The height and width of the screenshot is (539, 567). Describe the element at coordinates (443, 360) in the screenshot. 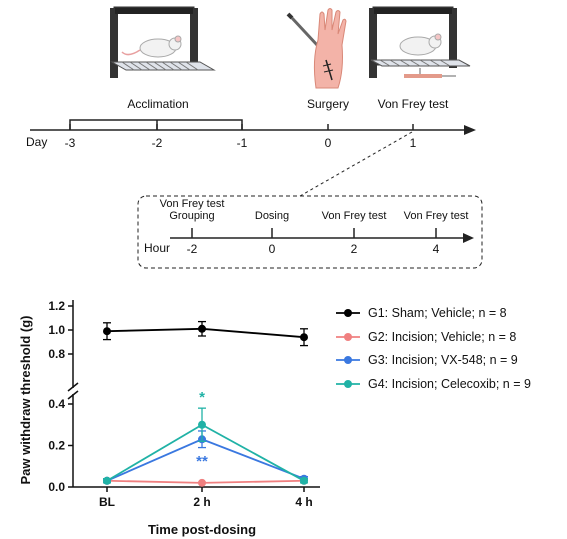

I see `legend-label: G3: Incision; VX-548; n = 9` at that location.